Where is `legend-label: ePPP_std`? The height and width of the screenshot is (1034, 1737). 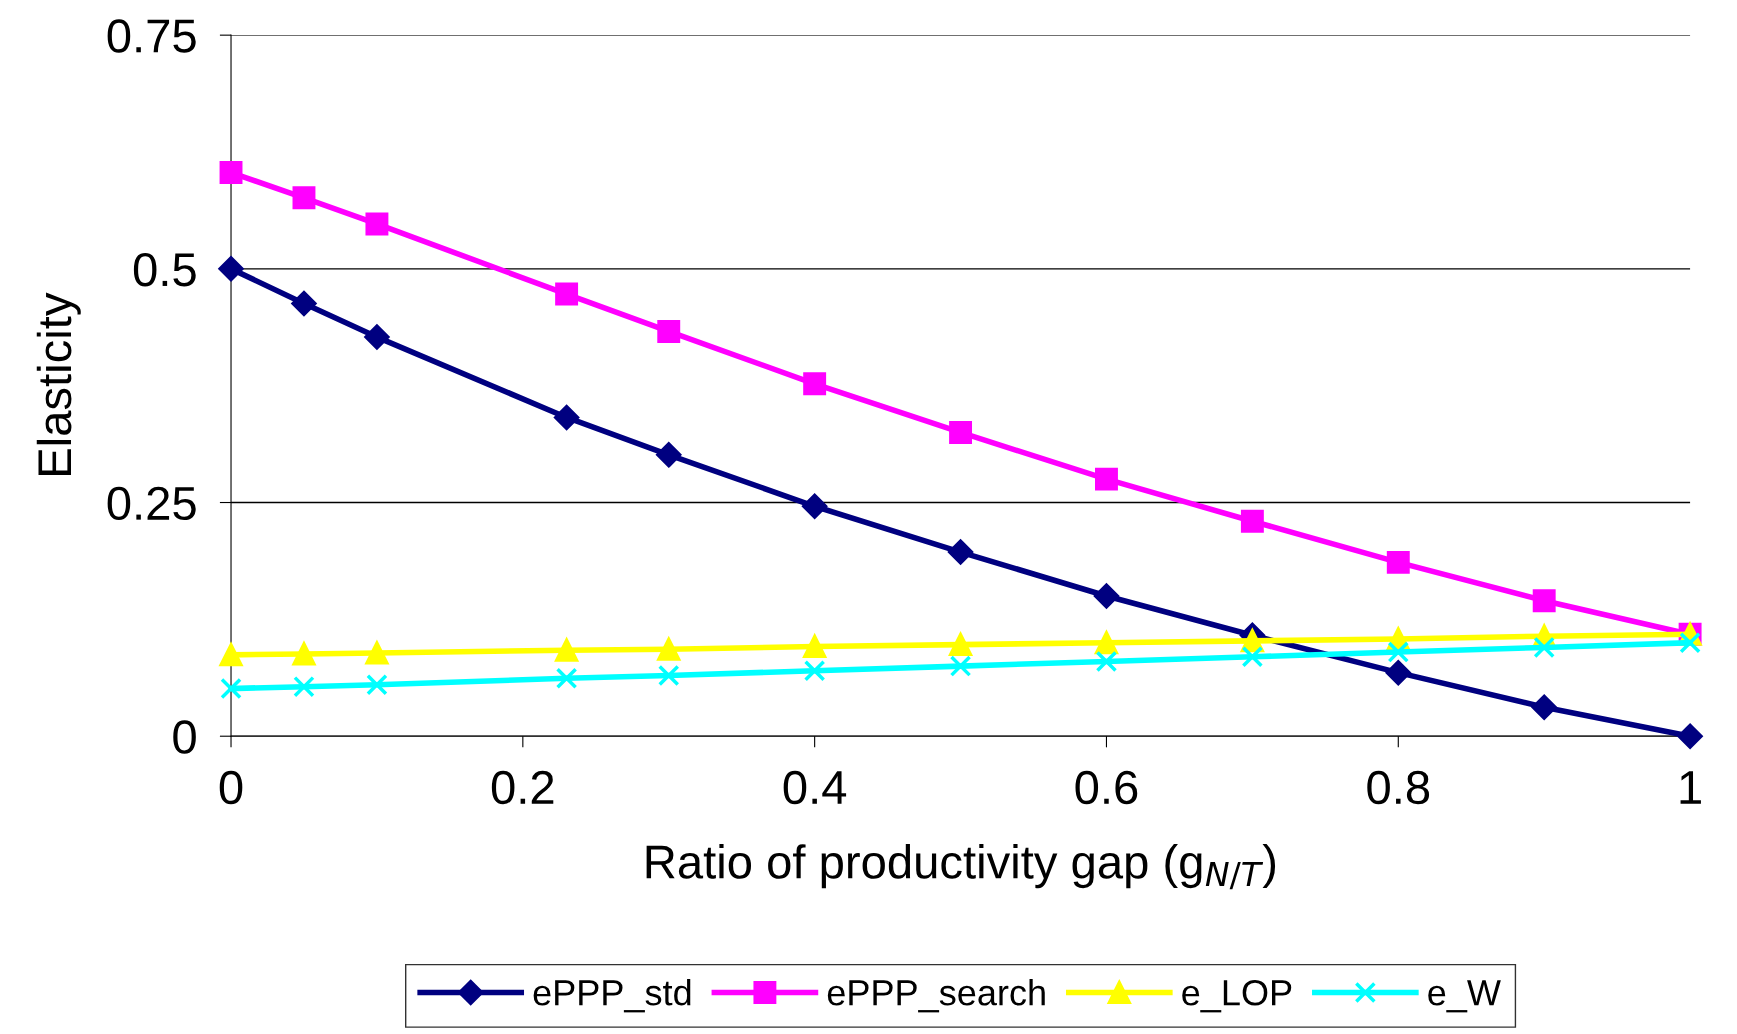
legend-label: ePPP_std is located at coordinates (612, 996).